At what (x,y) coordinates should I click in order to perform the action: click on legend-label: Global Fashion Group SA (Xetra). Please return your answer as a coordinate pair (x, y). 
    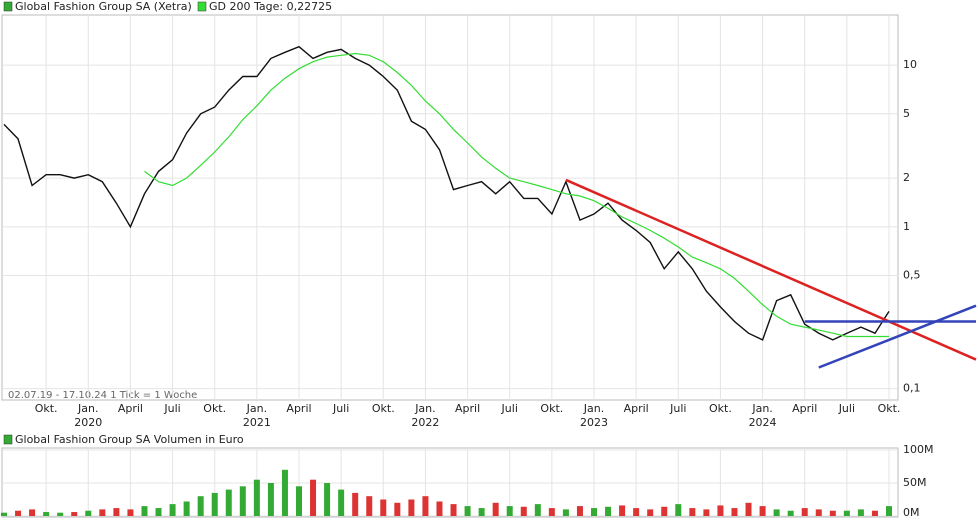
    Looking at the image, I should click on (103, 6).